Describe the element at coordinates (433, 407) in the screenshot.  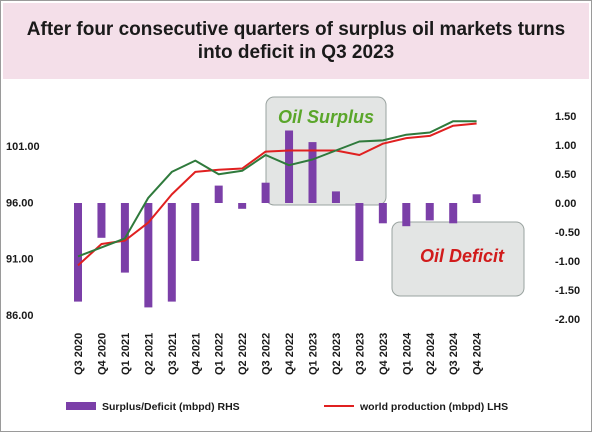
I see `legend-line-label: world production (mbpd) LHS` at that location.